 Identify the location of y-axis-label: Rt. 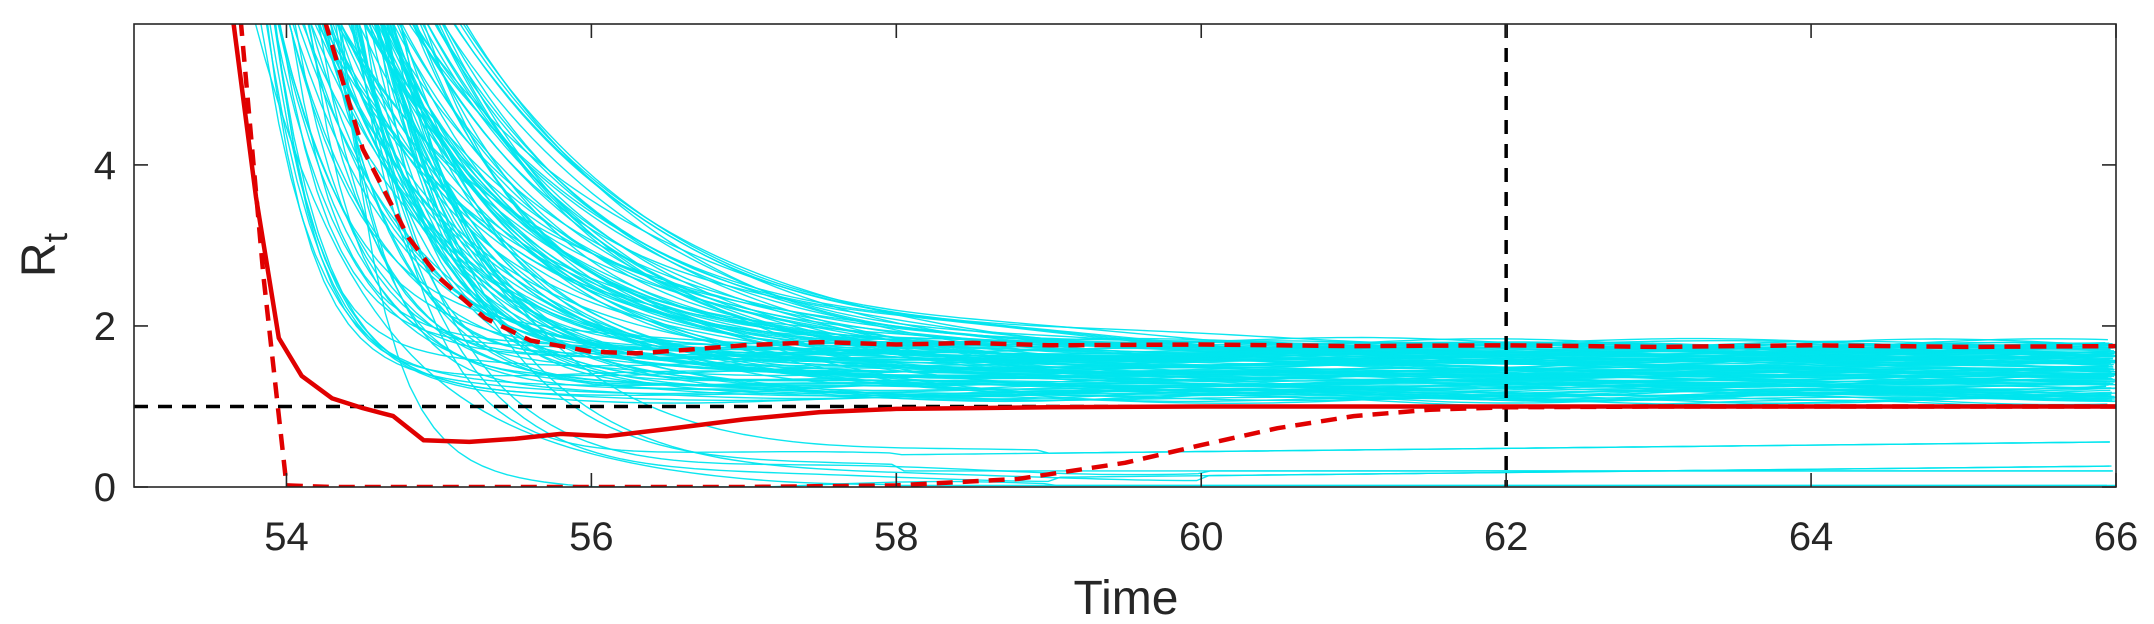
(44, 254).